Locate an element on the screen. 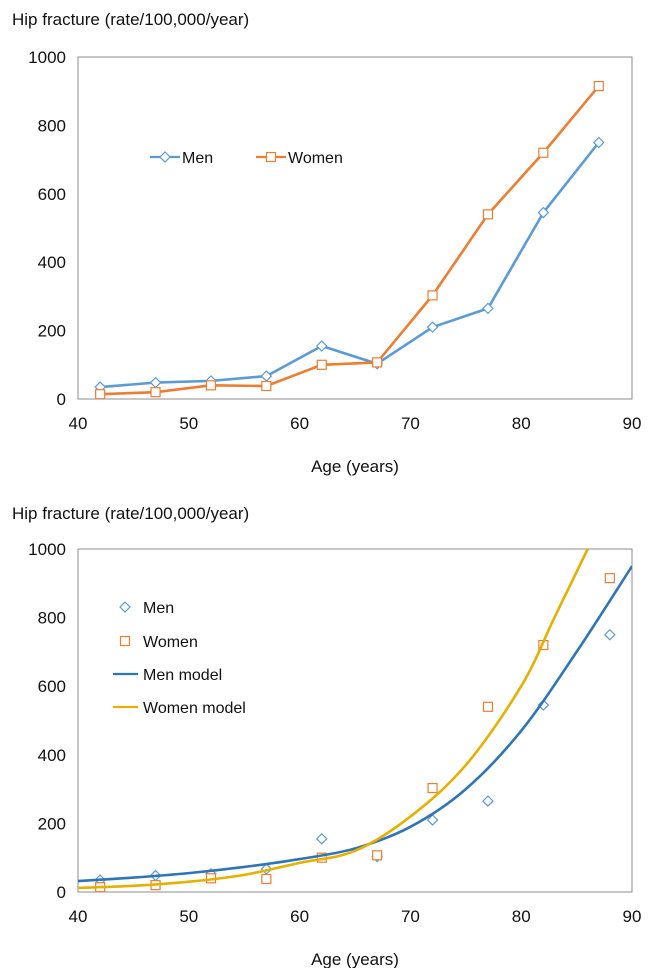 Image resolution: width=660 pixels, height=968 pixels. legend: Men Women is located at coordinates (246, 158).